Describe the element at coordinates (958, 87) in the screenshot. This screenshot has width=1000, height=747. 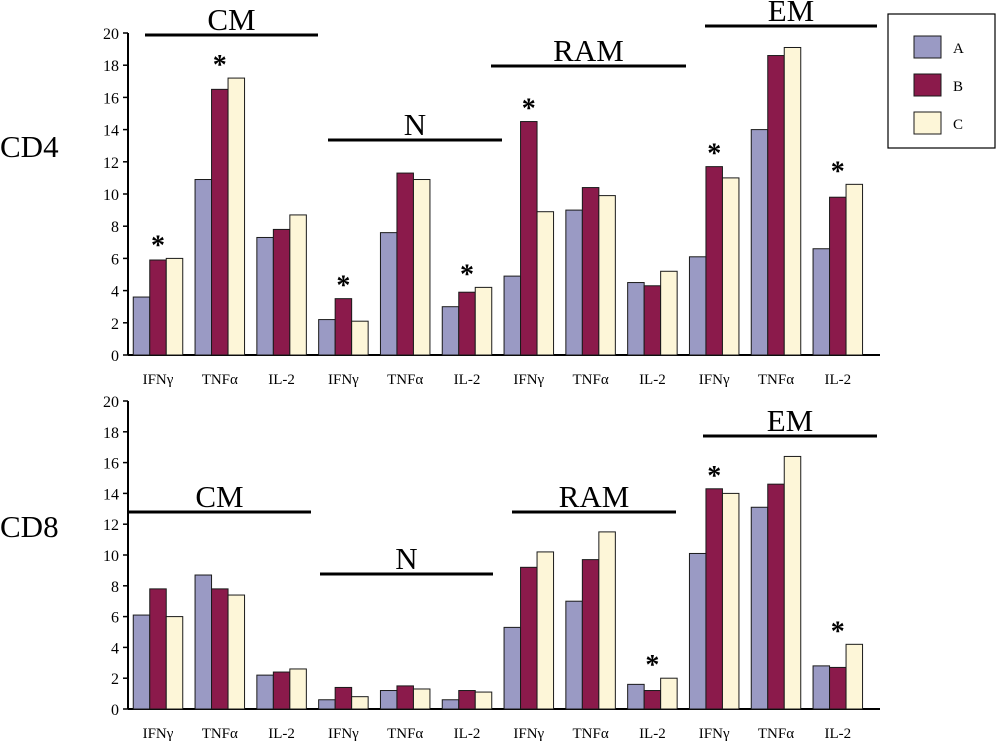
I see `legend-label: B` at that location.